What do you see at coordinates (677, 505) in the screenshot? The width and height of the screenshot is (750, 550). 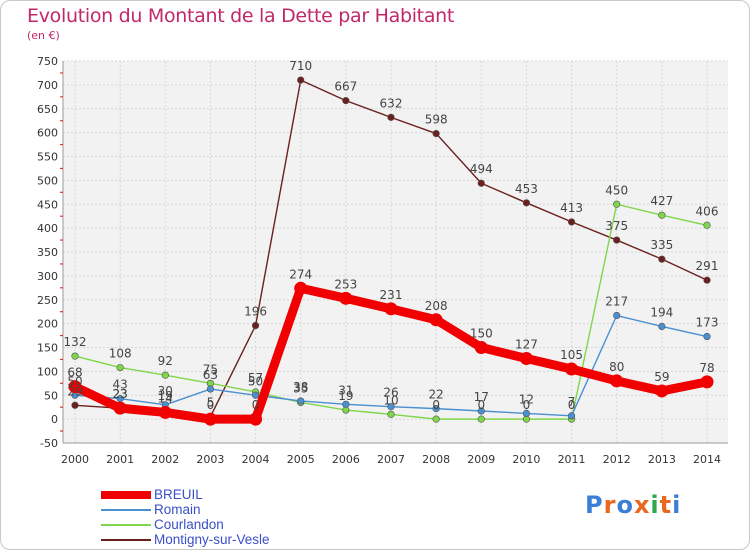 I see `logo-letter: i` at bounding box center [677, 505].